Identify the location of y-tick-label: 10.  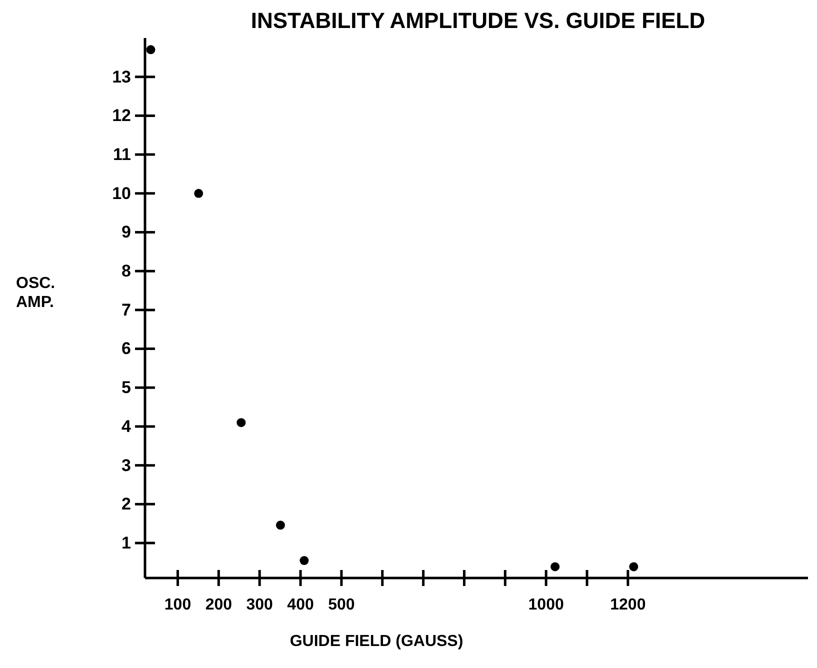
(121, 193).